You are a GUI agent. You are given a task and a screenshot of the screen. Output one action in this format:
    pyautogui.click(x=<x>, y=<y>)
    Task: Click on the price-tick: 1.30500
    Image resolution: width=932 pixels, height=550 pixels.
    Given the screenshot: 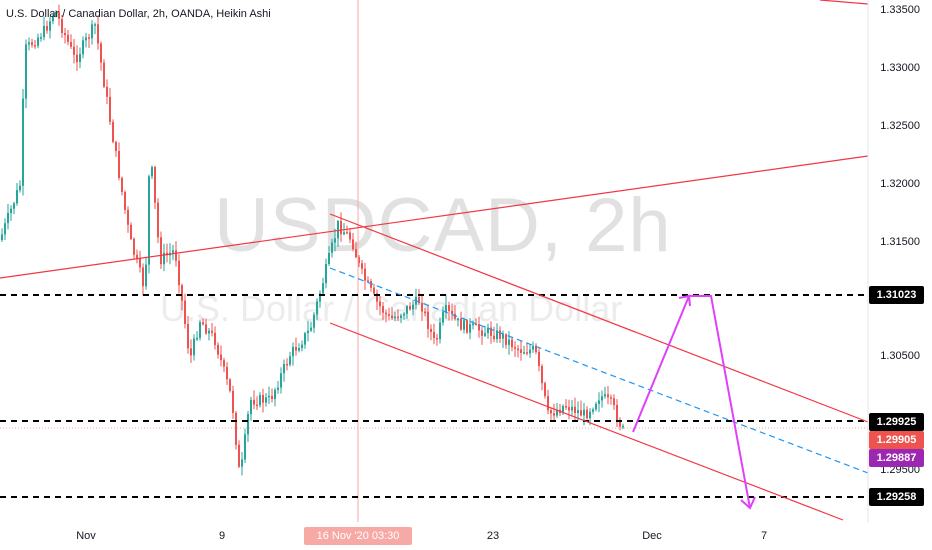 What is the action you would take?
    pyautogui.click(x=900, y=356)
    